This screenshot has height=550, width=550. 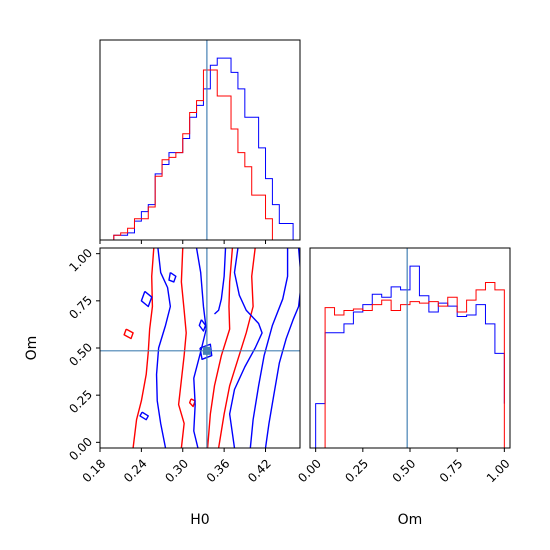 I want to click on truth-marker, so click(x=206, y=350).